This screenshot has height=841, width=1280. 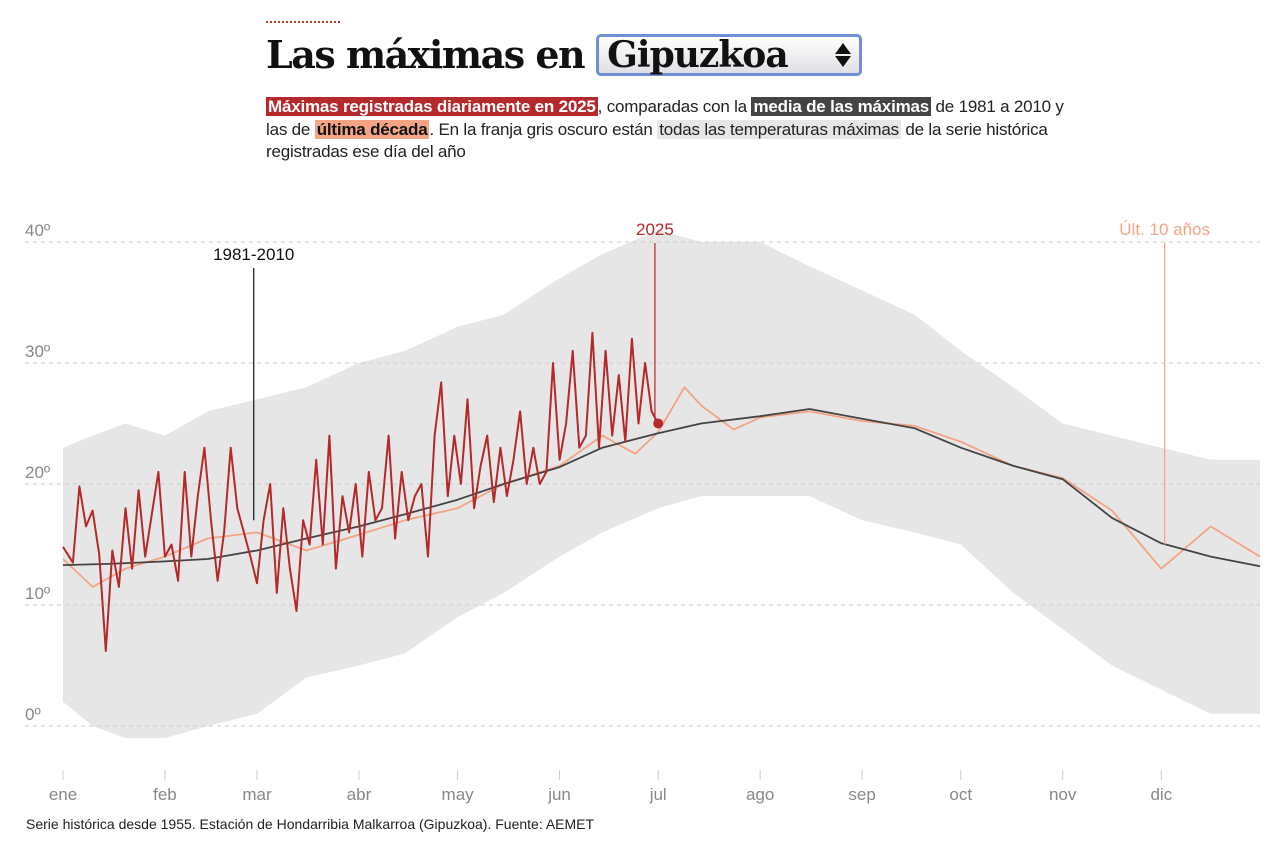 What do you see at coordinates (432, 106) in the screenshot?
I see `legend-2025-highlight: Máximas registradas diariamente en 2025` at bounding box center [432, 106].